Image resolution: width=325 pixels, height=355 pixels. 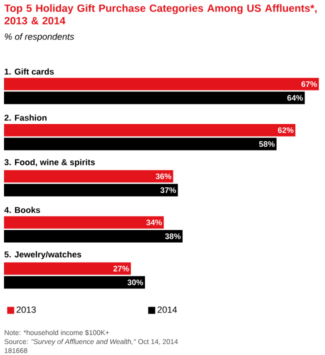 What do you see at coordinates (167, 309) in the screenshot?
I see `legend-label: 2014` at bounding box center [167, 309].